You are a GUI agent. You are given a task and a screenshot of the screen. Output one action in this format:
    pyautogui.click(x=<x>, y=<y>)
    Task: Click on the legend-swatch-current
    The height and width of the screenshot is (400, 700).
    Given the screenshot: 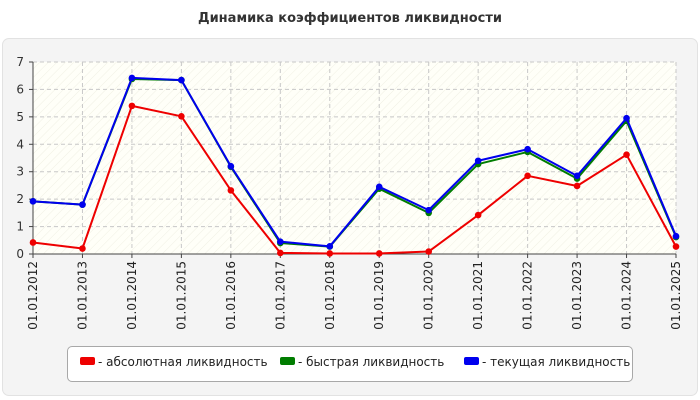 What is the action you would take?
    pyautogui.click(x=471, y=361)
    